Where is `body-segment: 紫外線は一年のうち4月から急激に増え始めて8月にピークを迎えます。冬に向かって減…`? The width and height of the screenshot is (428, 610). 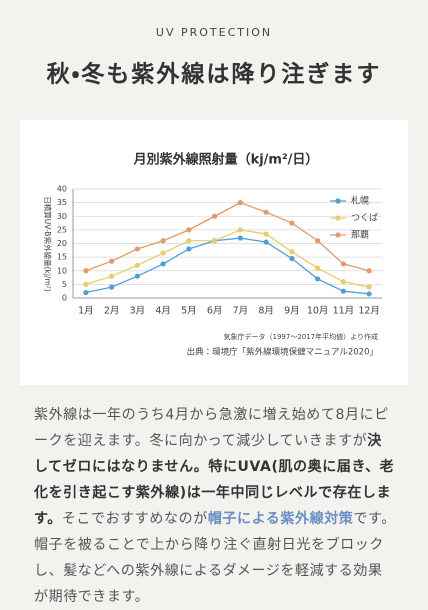
body-segment: 紫外線は一年のうち4月から急激に増え始めて8月にピークを迎えます。冬に向かって減… is located at coordinates (211, 428).